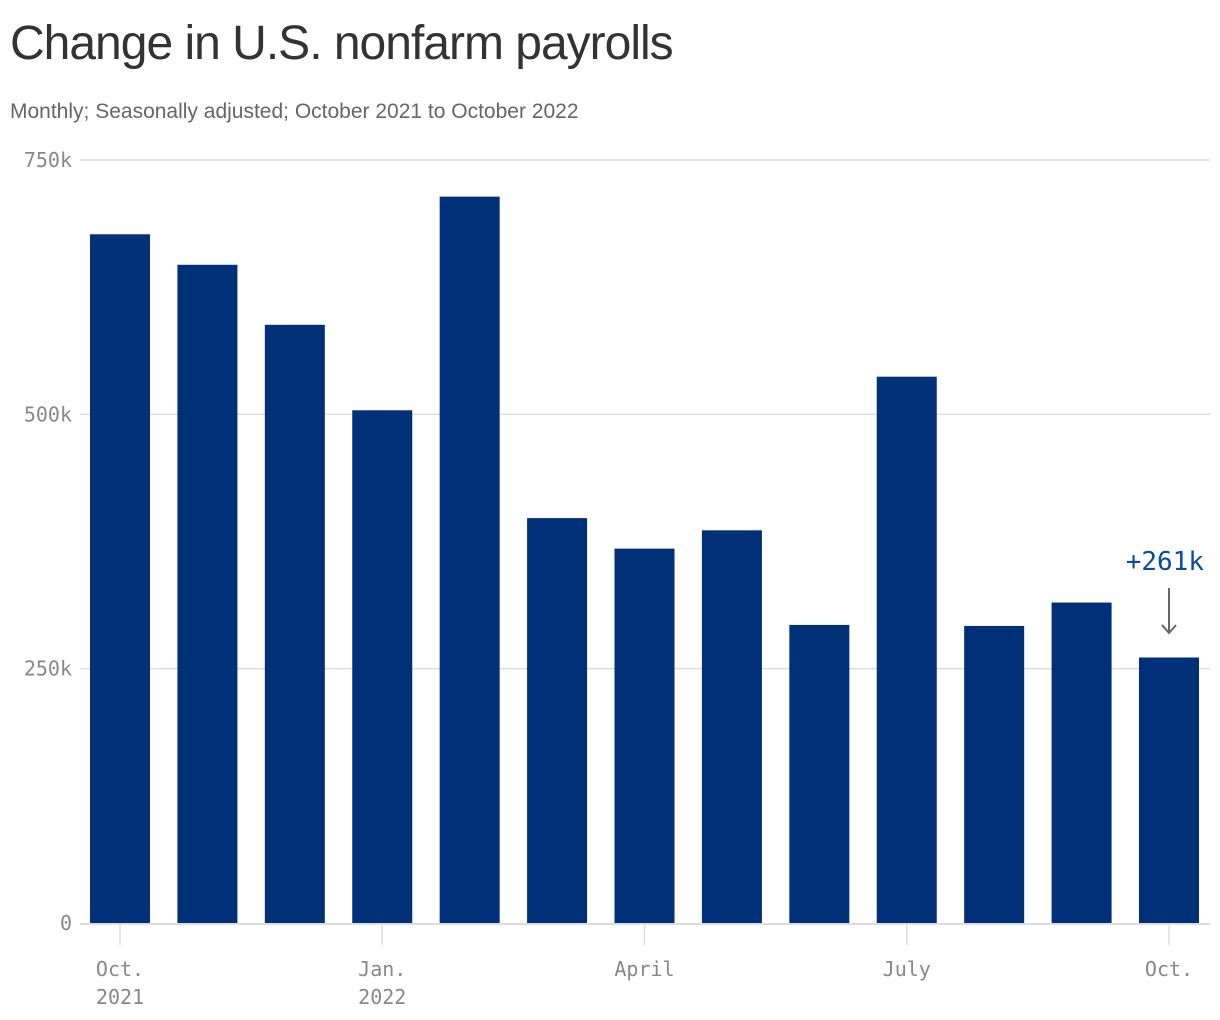 Image resolution: width=1220 pixels, height=1020 pixels. I want to click on annotation: +261k, so click(1165, 591).